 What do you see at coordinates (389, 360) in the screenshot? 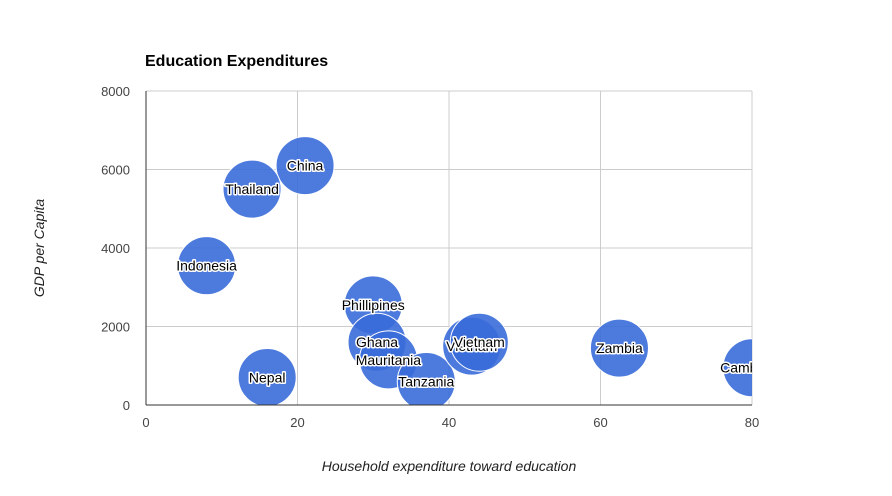
I see `bubble-label: Mauritania` at bounding box center [389, 360].